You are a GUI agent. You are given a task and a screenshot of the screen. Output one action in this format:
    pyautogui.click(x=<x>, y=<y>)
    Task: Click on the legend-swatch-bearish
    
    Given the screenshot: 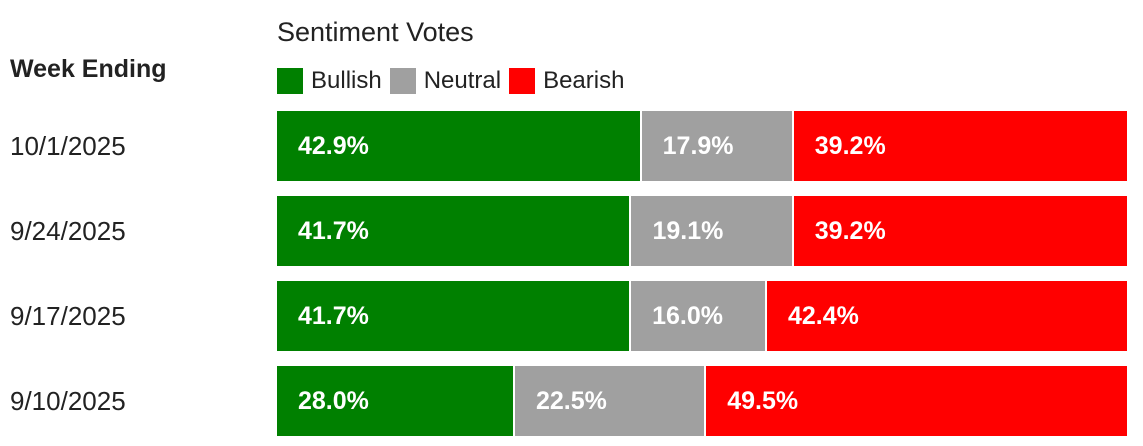 What is the action you would take?
    pyautogui.click(x=522, y=81)
    